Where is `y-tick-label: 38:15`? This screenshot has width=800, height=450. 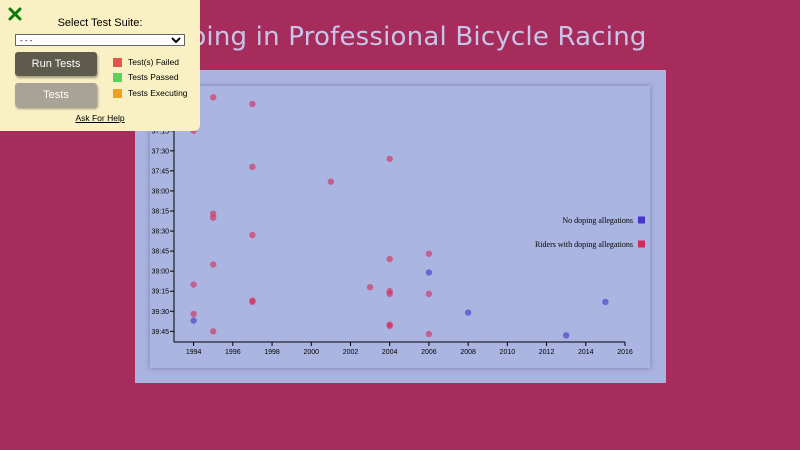
y-tick-label: 38:15 is located at coordinates (160, 211).